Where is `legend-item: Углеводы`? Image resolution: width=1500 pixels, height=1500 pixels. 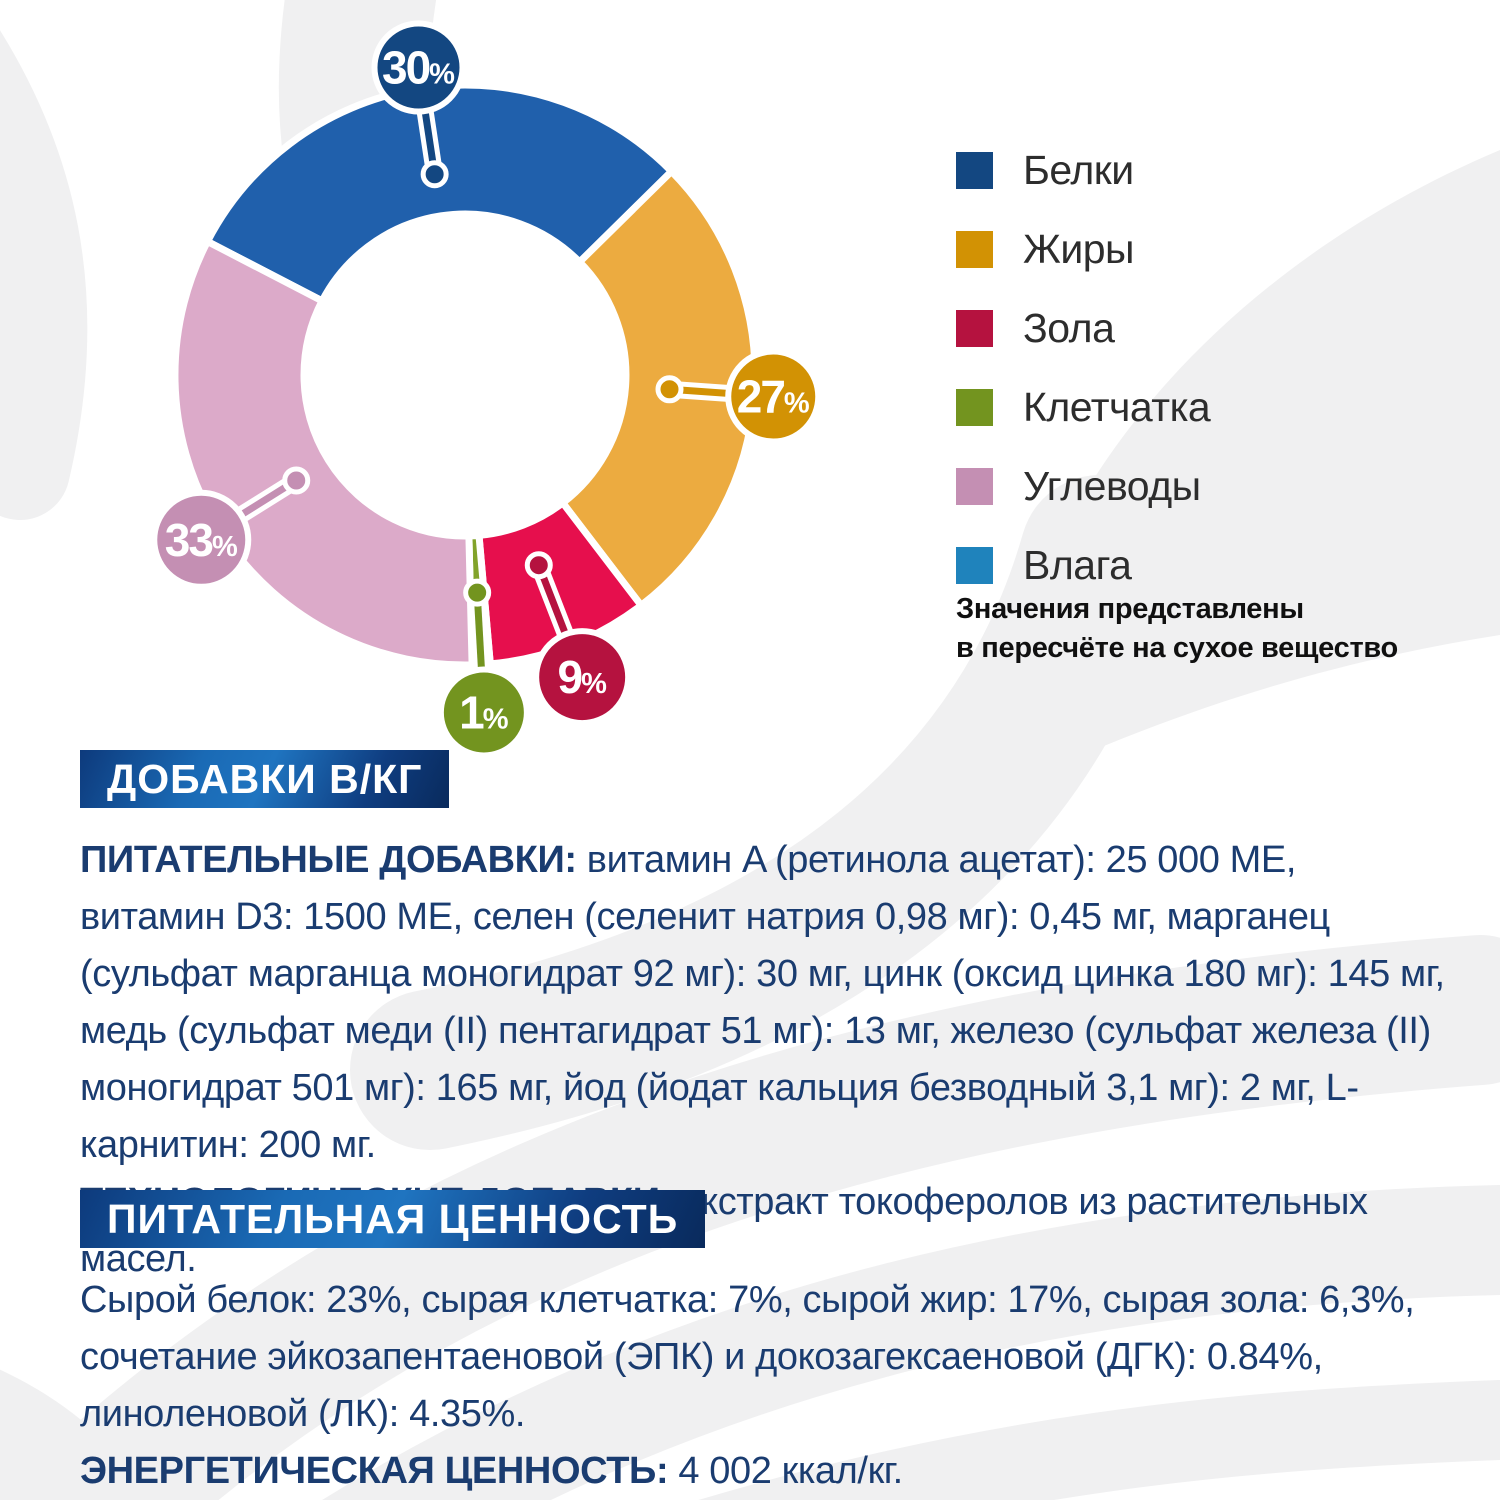 legend-item: Углеводы is located at coordinates (1083, 486).